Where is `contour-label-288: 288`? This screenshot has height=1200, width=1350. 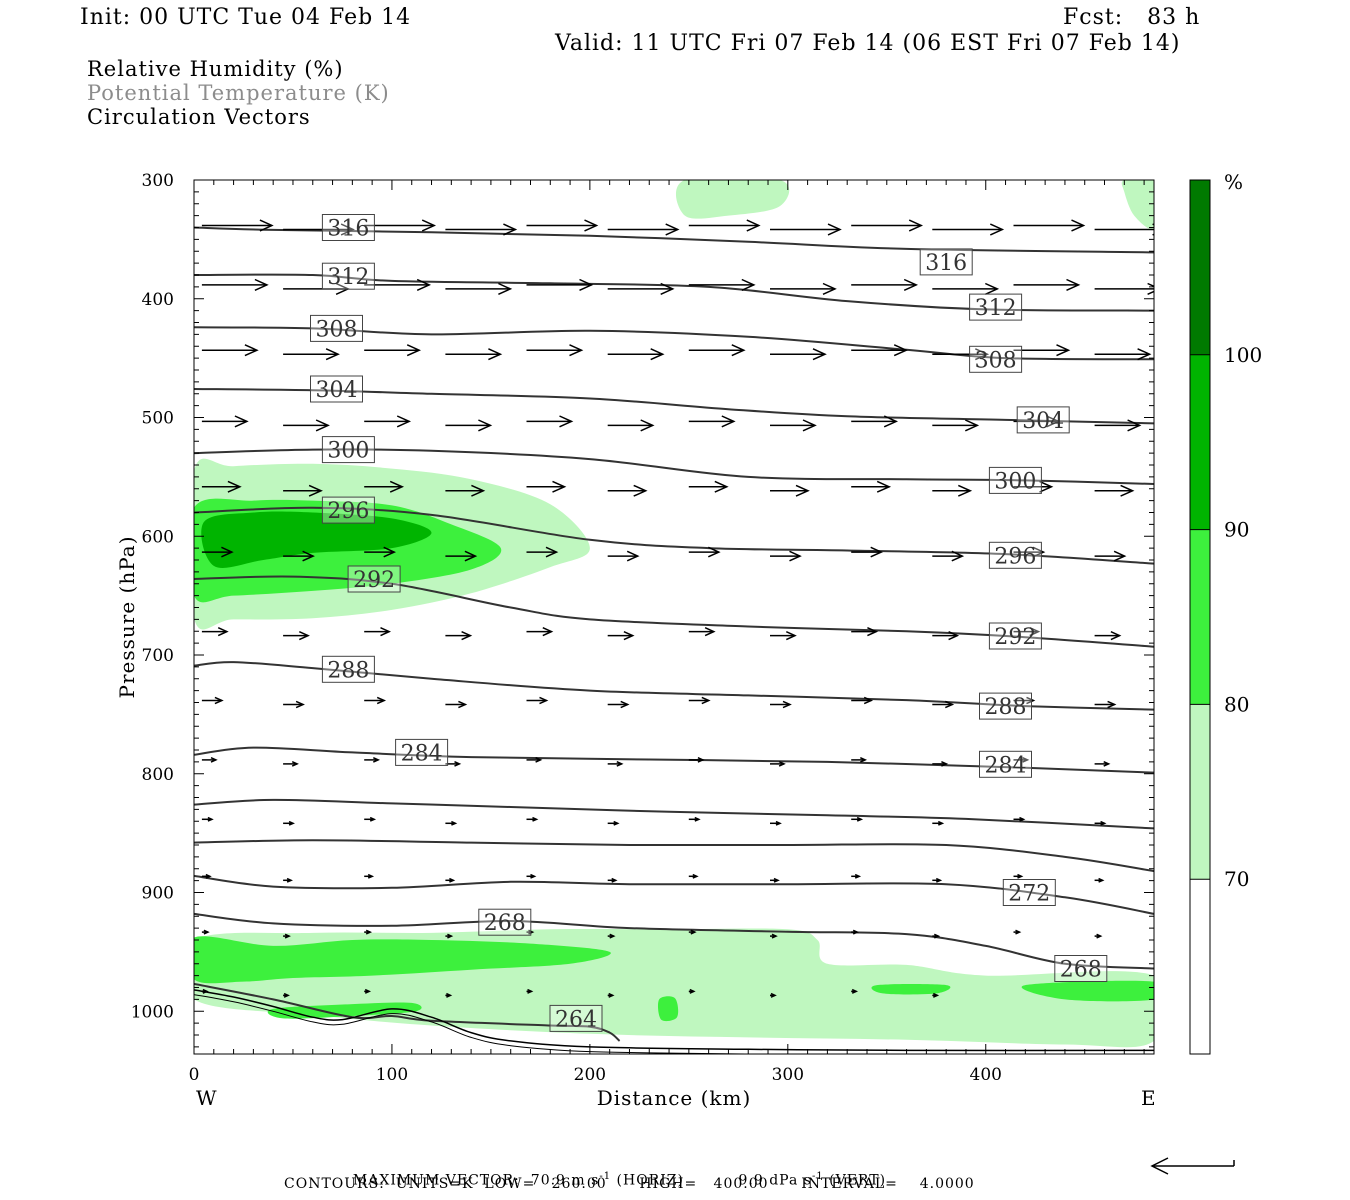
contour-label-288: 288 is located at coordinates (348, 669).